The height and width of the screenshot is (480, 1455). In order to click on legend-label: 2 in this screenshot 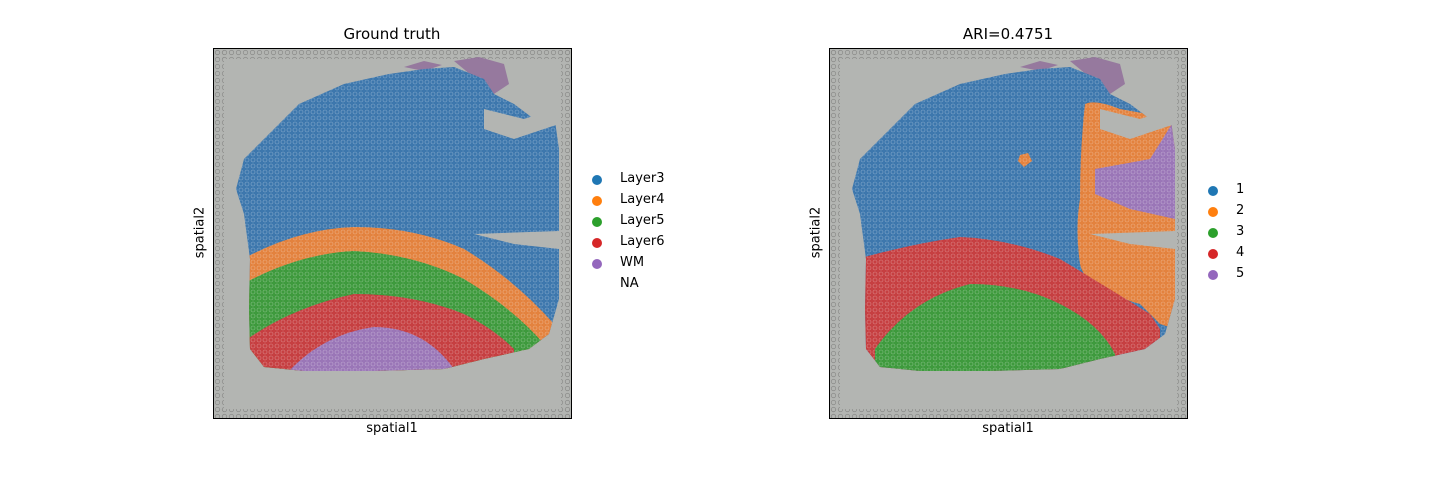, I will do `click(1240, 210)`.